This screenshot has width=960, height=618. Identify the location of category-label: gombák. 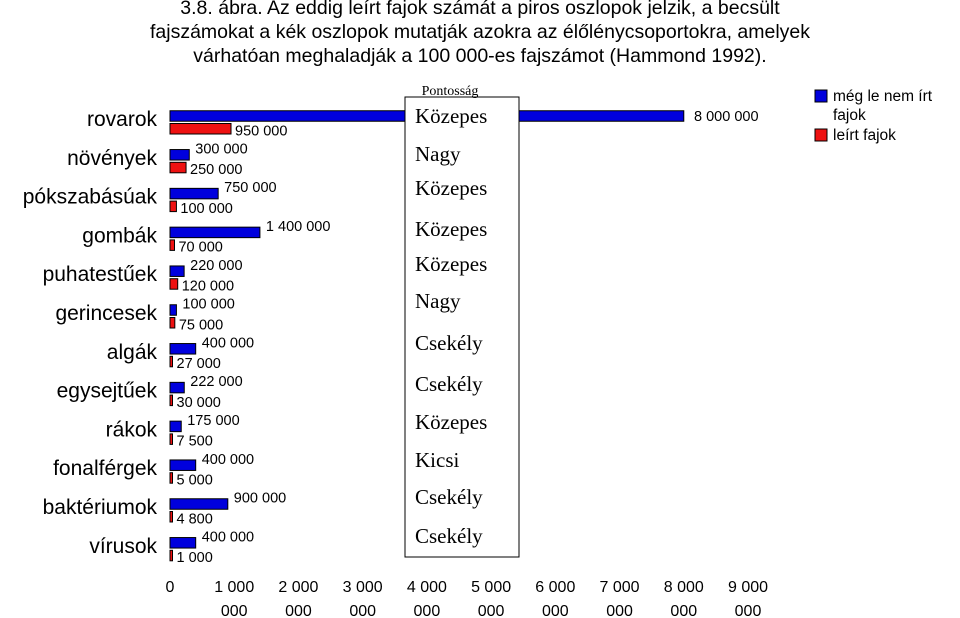
(119, 235).